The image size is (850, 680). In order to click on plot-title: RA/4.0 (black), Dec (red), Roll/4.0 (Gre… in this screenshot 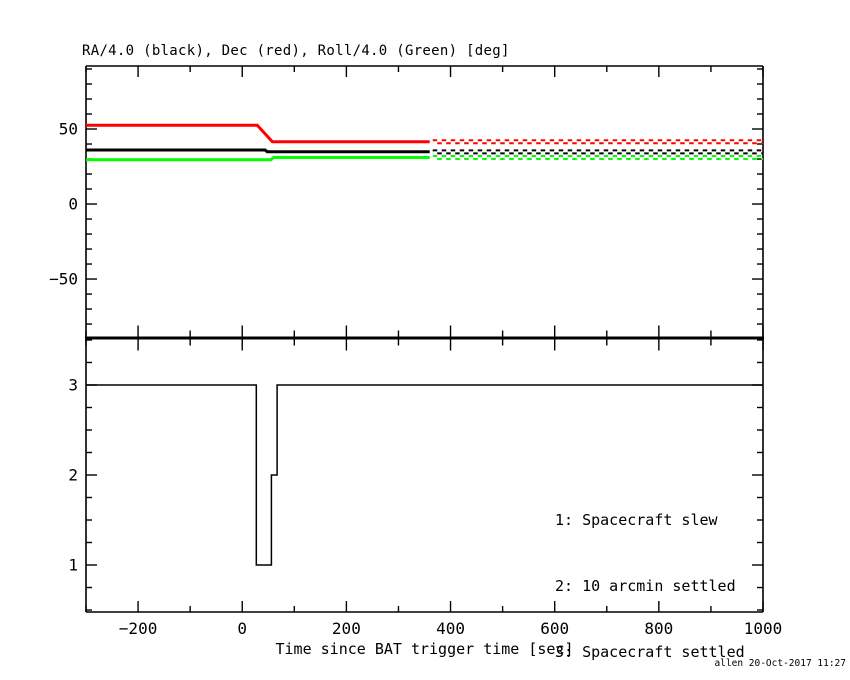, I will do `click(296, 51)`.